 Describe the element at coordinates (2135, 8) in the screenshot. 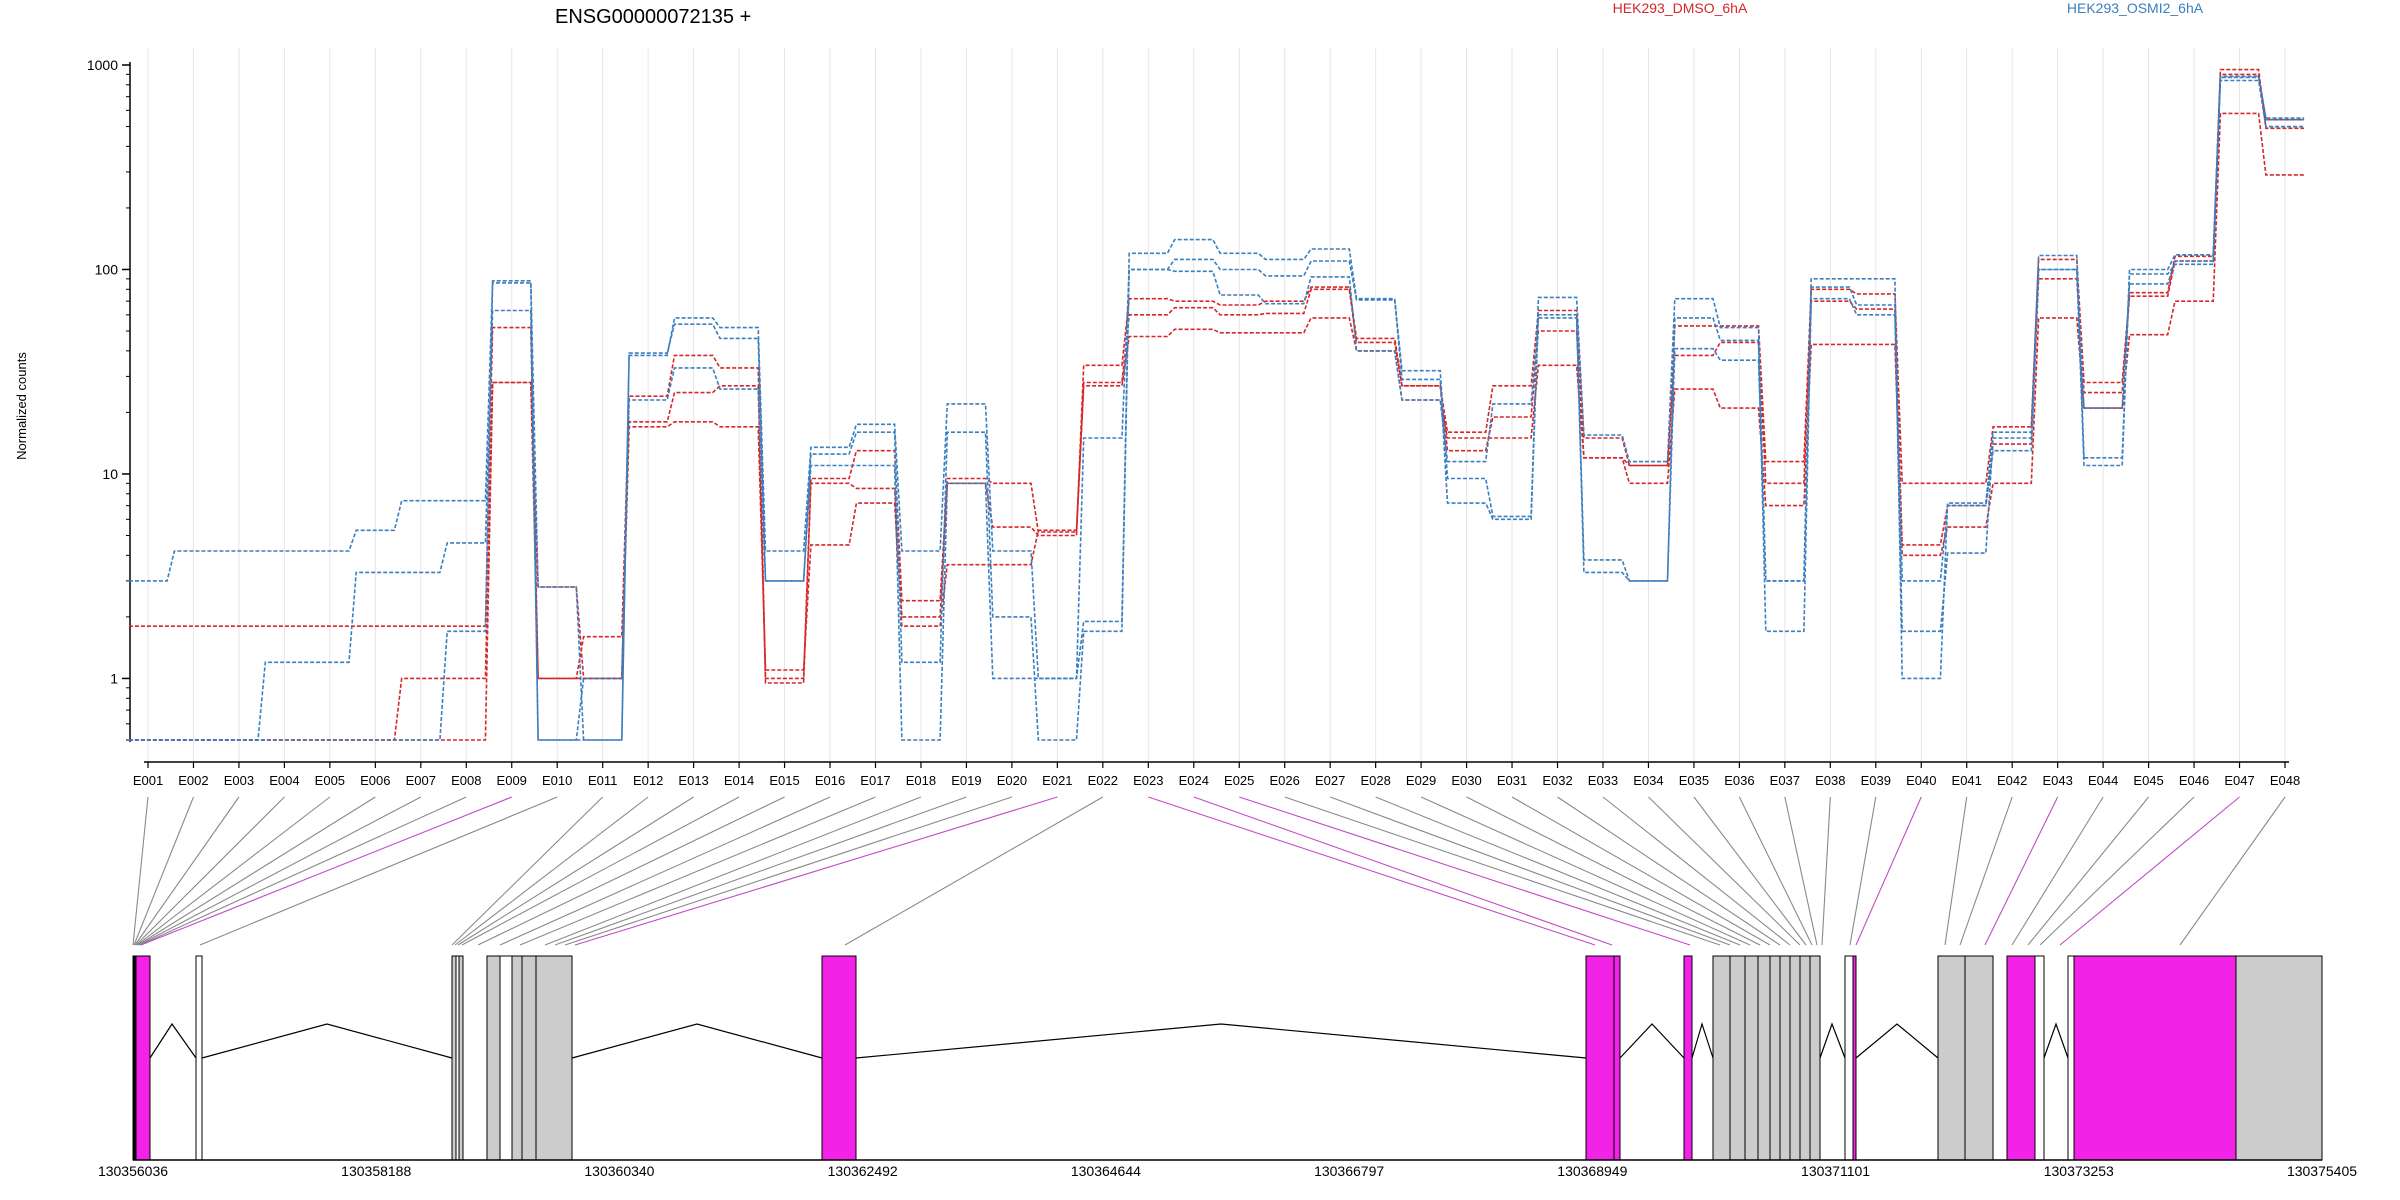

I see `legend-osmi2: HEK293_OSMI2_6hA` at that location.